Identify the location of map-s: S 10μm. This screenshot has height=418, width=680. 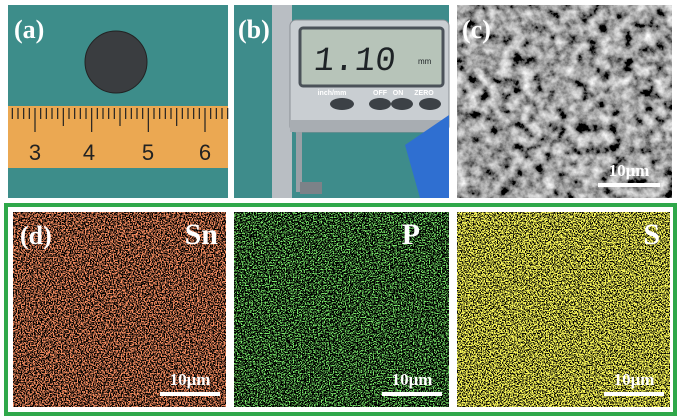
(563, 309).